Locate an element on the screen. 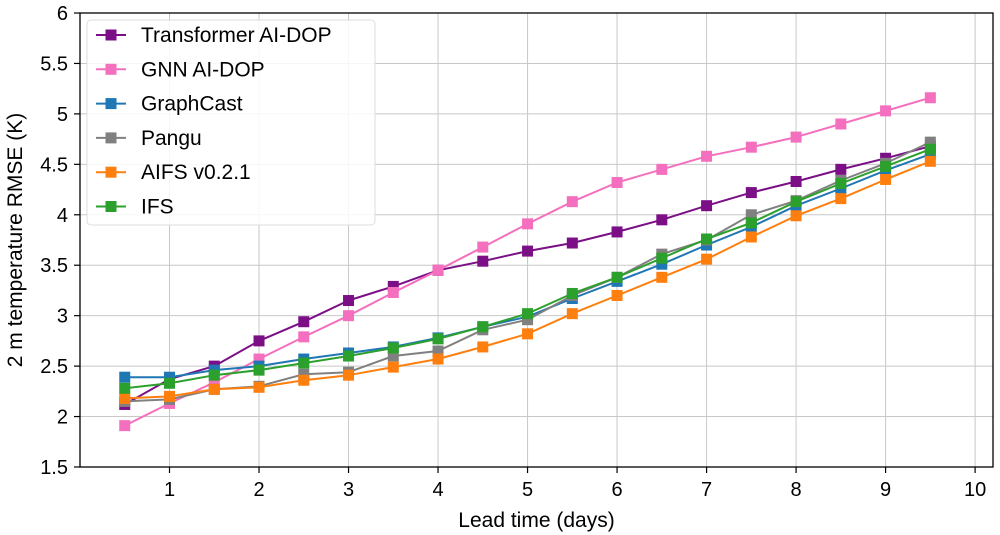 Image resolution: width=1000 pixels, height=535 pixels. legend-label: GNN AI-DOP is located at coordinates (203, 69).